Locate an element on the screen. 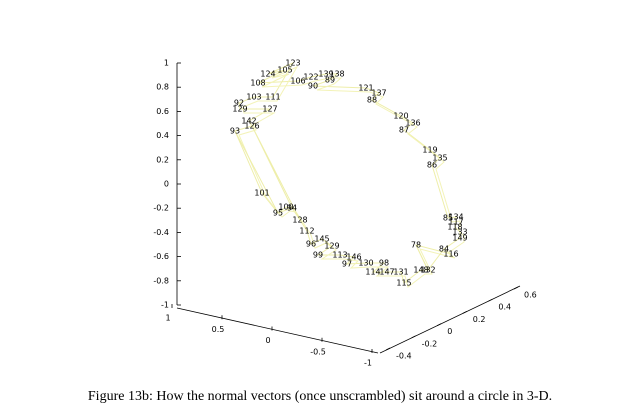 The height and width of the screenshot is (419, 641). point-label: 149 is located at coordinates (459, 238).